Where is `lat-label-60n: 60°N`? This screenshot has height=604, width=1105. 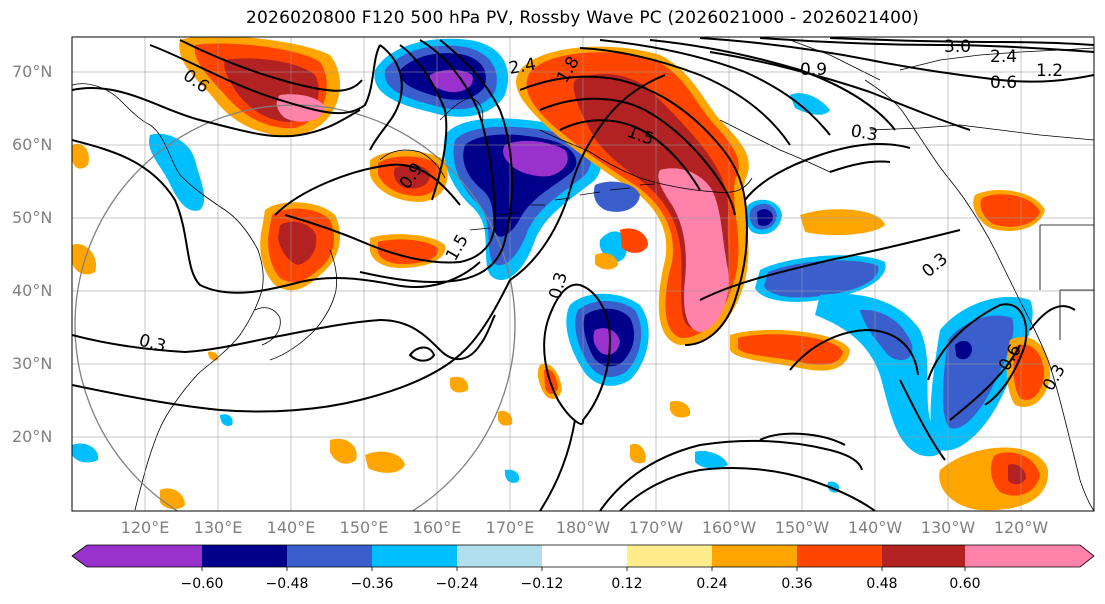
lat-label-60n: 60°N is located at coordinates (32, 144).